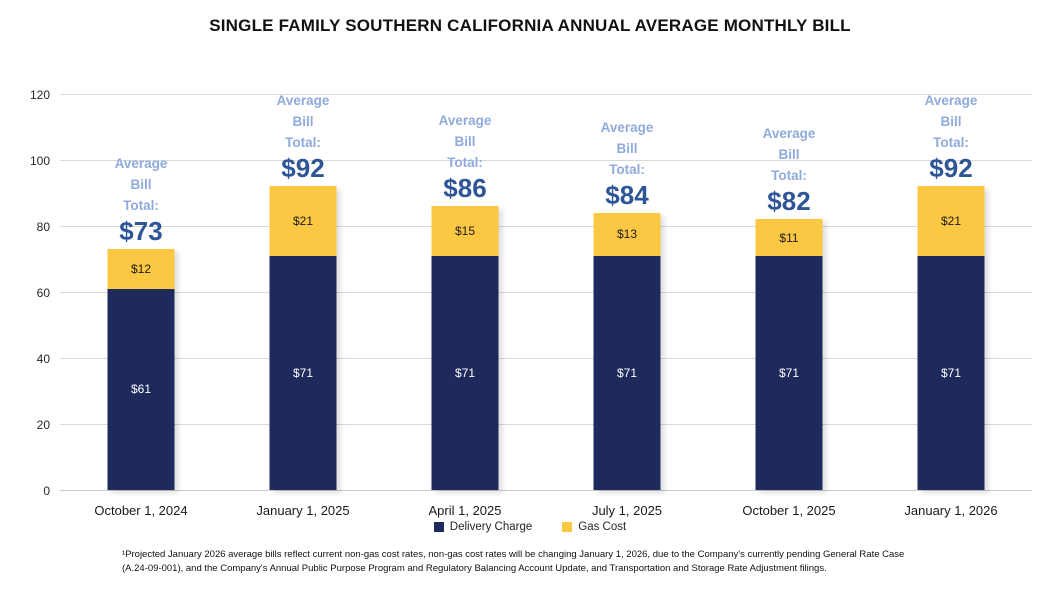  I want to click on gas-segment: $15, so click(465, 231).